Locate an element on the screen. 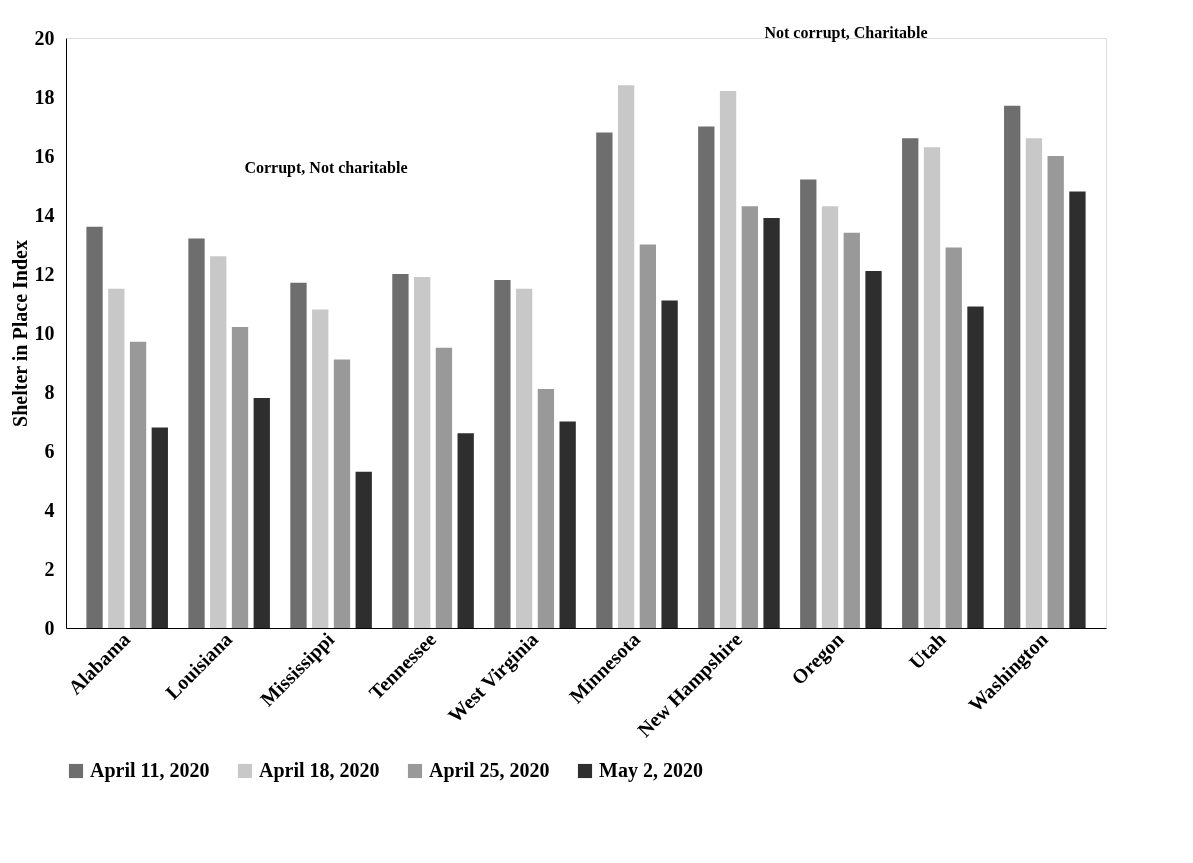  y-axis-title: Shelter in Place Index is located at coordinates (19, 333).